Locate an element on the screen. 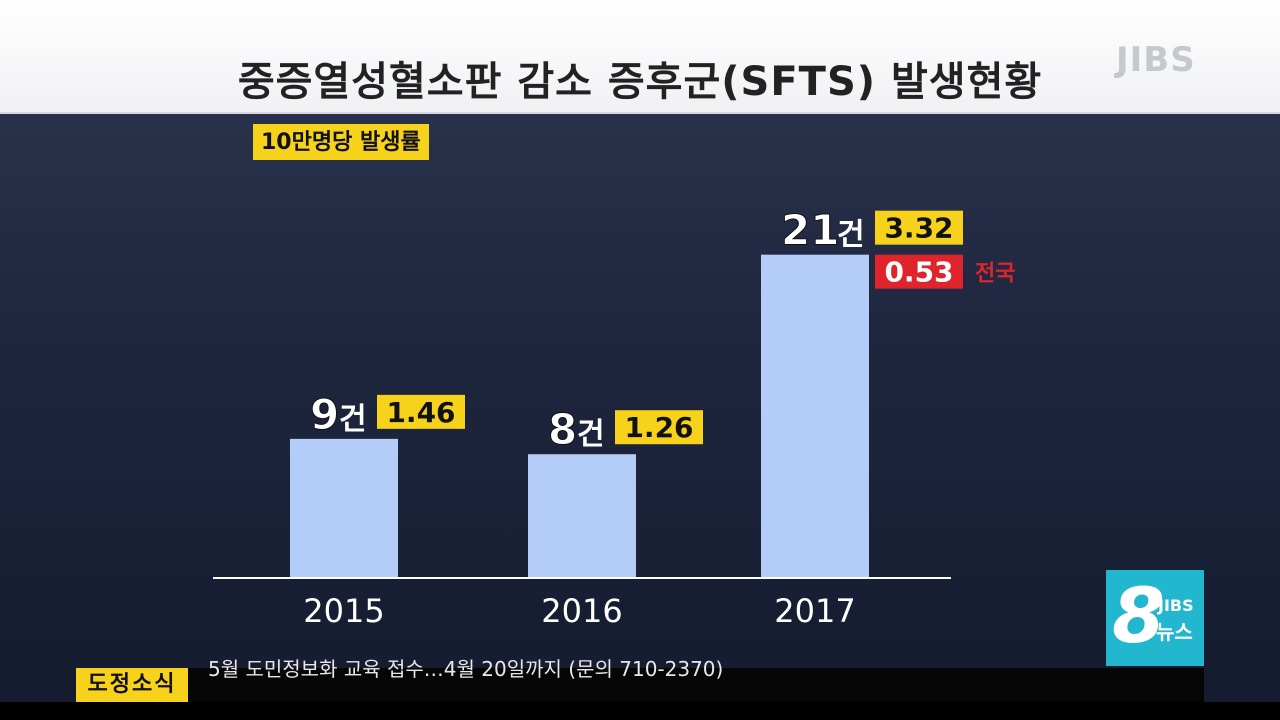  ticker-label: 도정소식 is located at coordinates (132, 685).